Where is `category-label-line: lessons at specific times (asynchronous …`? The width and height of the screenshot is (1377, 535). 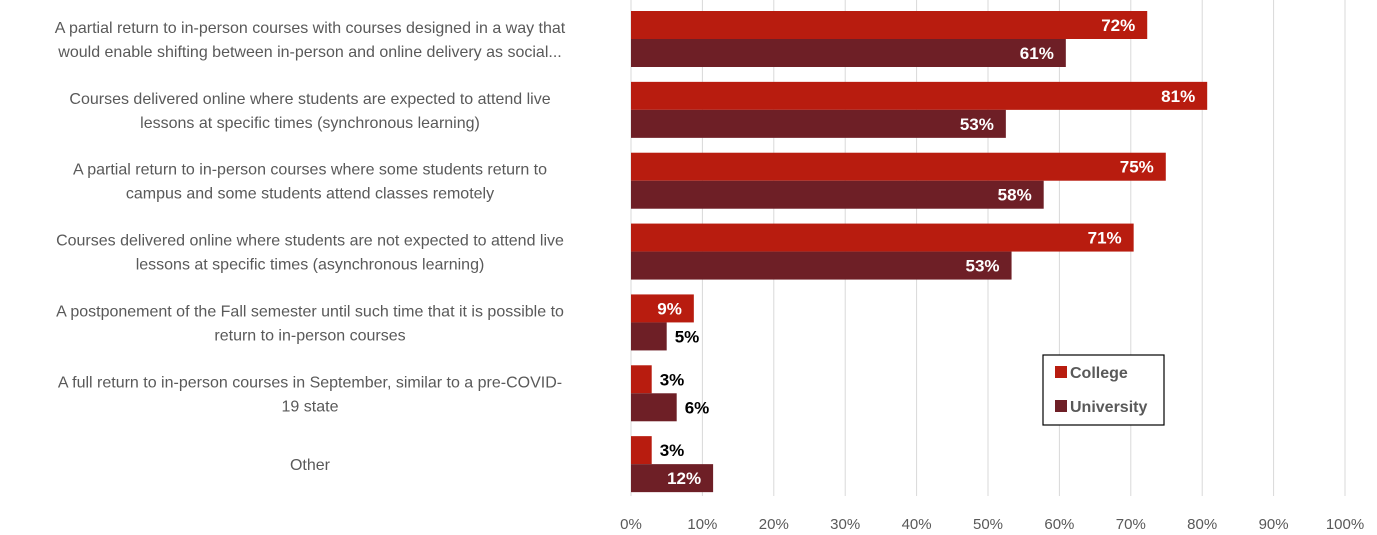
category-label-line: lessons at specific times (asynchronous … is located at coordinates (310, 265).